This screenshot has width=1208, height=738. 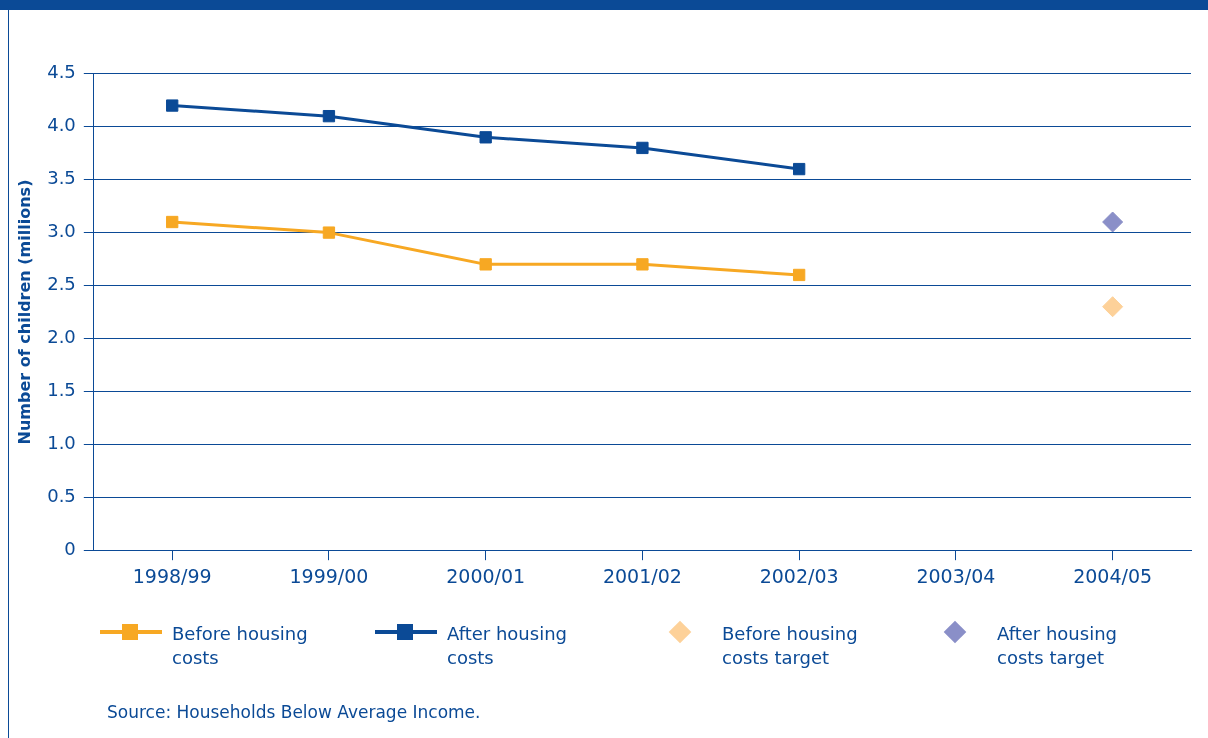 What do you see at coordinates (486, 575) in the screenshot?
I see `x-tick-label: 2000/01` at bounding box center [486, 575].